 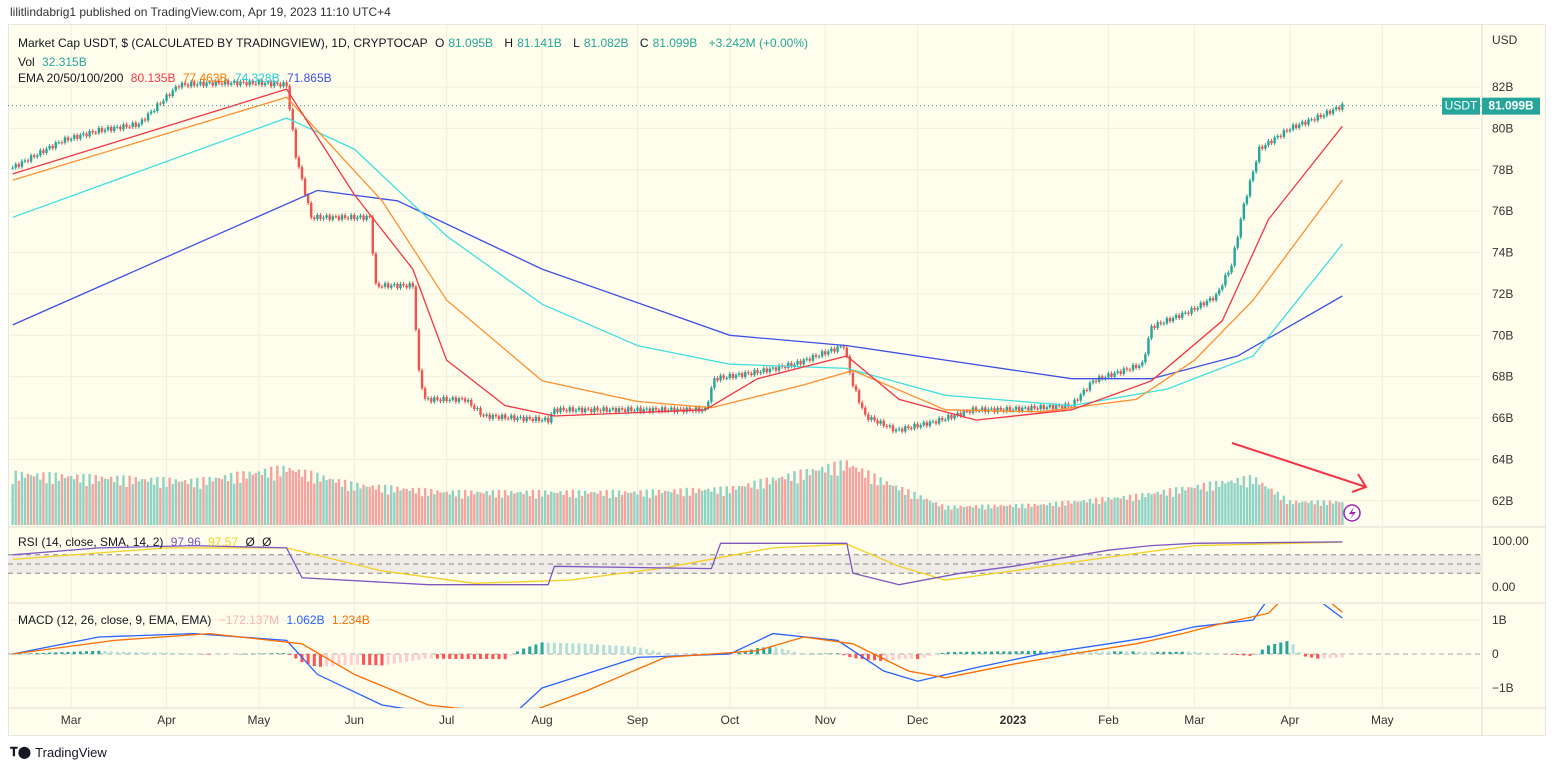 What do you see at coordinates (91, 542) in the screenshot?
I see `rsi-label: RSI (14, close, SMA, 14, 2)` at bounding box center [91, 542].